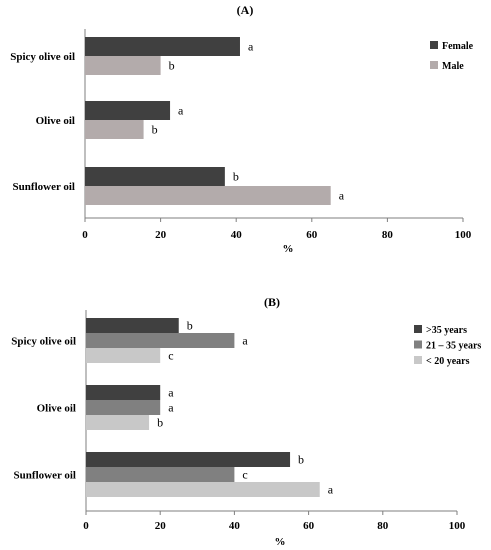  What do you see at coordinates (43, 342) in the screenshot?
I see `panel-b-category-label: Spicy olive oil` at bounding box center [43, 342].